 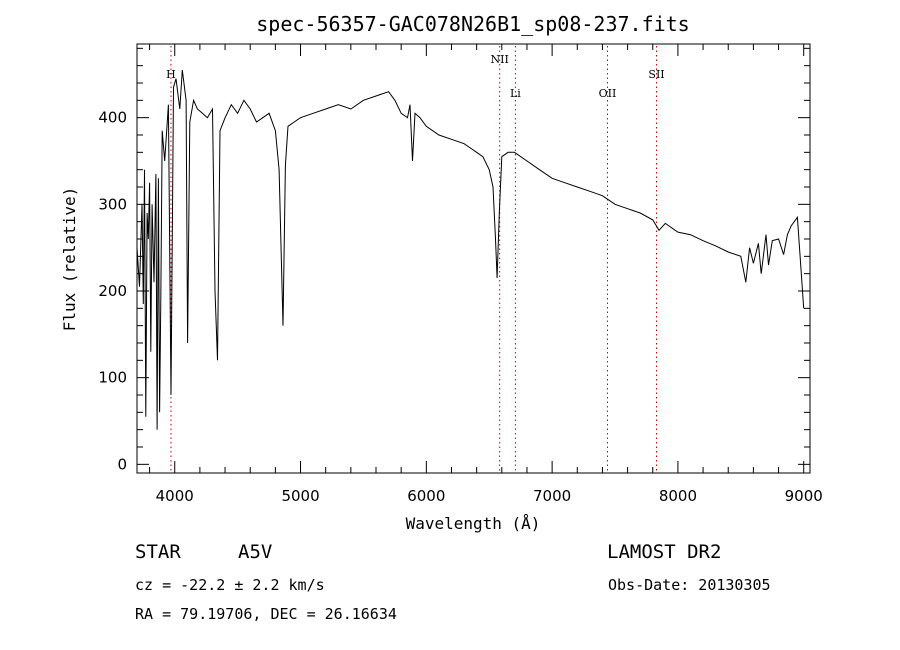 What do you see at coordinates (515, 93) in the screenshot?
I see `marker-label: Li` at bounding box center [515, 93].